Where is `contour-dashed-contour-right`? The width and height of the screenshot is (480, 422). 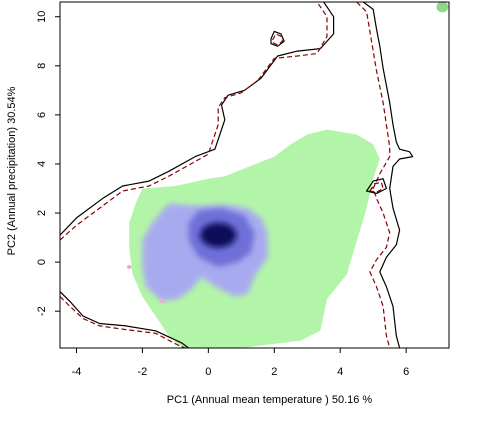 contour-dashed-contour-right is located at coordinates (373, 175).